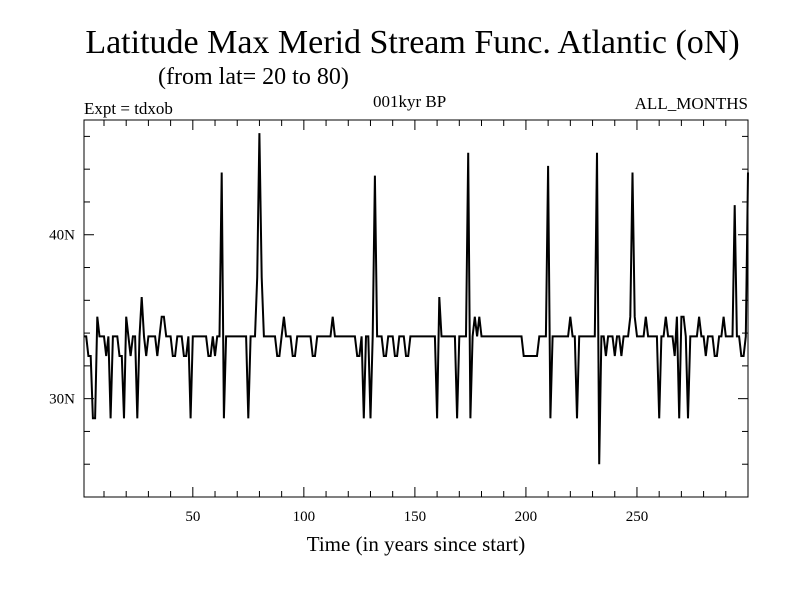  What do you see at coordinates (253, 77) in the screenshot?
I see `chart-subtitle: (from lat= 20 to 80)` at bounding box center [253, 77].